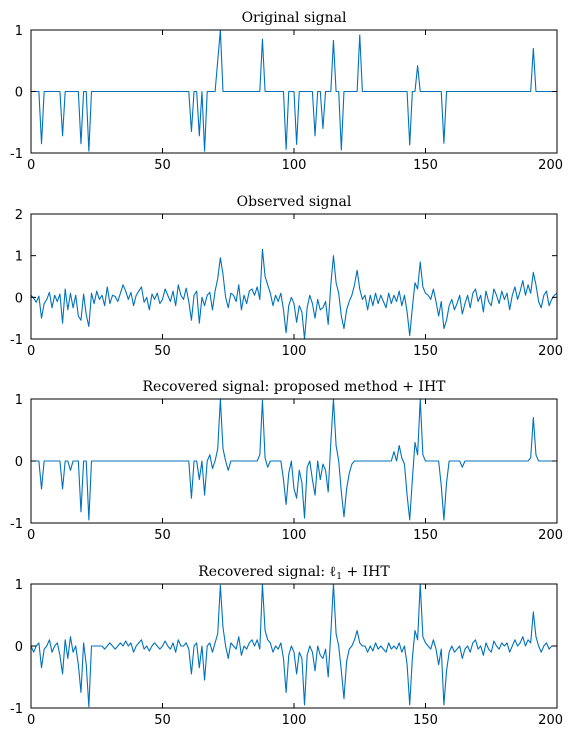  What do you see at coordinates (294, 18) in the screenshot?
I see `subplot-title: Original signal` at bounding box center [294, 18].